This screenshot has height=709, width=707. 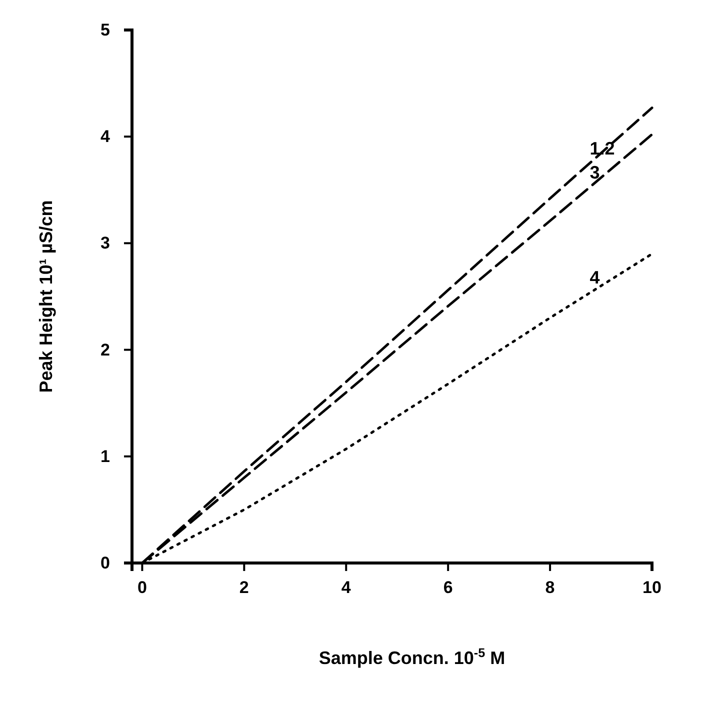 I want to click on x-tick-label: 8, so click(x=550, y=588).